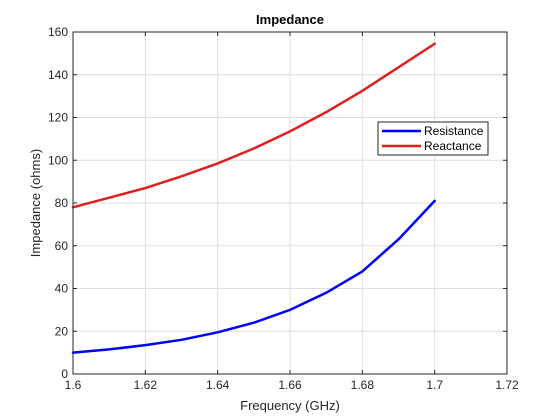 The width and height of the screenshot is (560, 420). What do you see at coordinates (62, 331) in the screenshot?
I see `y-tick-label: 20` at bounding box center [62, 331].